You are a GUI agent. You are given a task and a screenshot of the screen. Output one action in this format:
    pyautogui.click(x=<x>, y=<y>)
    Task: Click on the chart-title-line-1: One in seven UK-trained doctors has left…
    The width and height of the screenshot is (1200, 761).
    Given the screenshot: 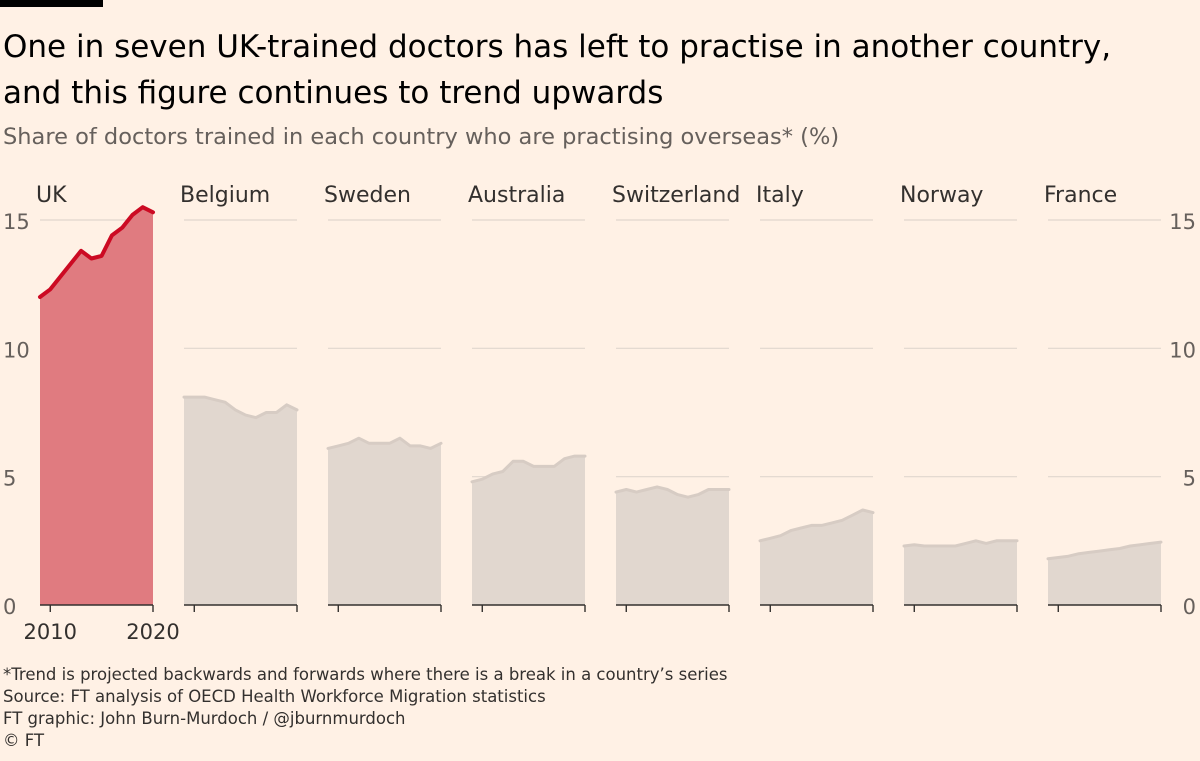 What is the action you would take?
    pyautogui.click(x=557, y=47)
    